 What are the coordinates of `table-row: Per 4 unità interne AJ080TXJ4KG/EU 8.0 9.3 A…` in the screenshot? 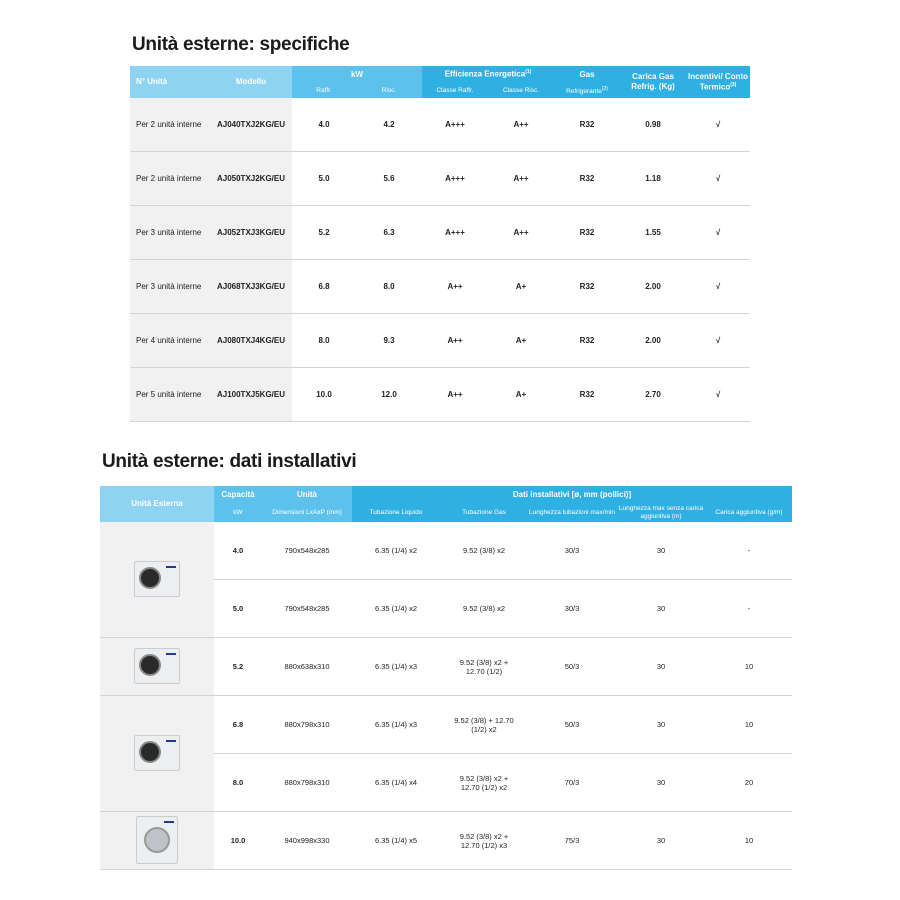 It's located at (440, 340).